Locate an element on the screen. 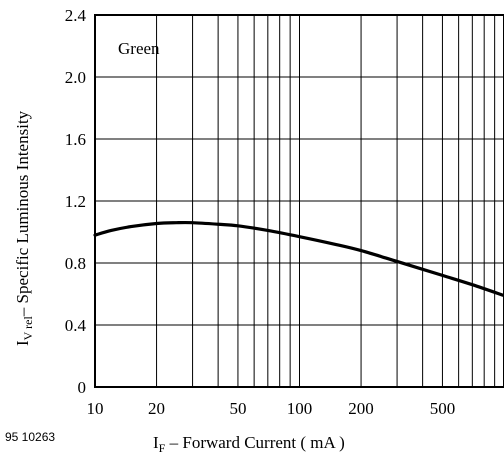  x-axis-label: IF – Forward Current ( mA ) is located at coordinates (249, 444).